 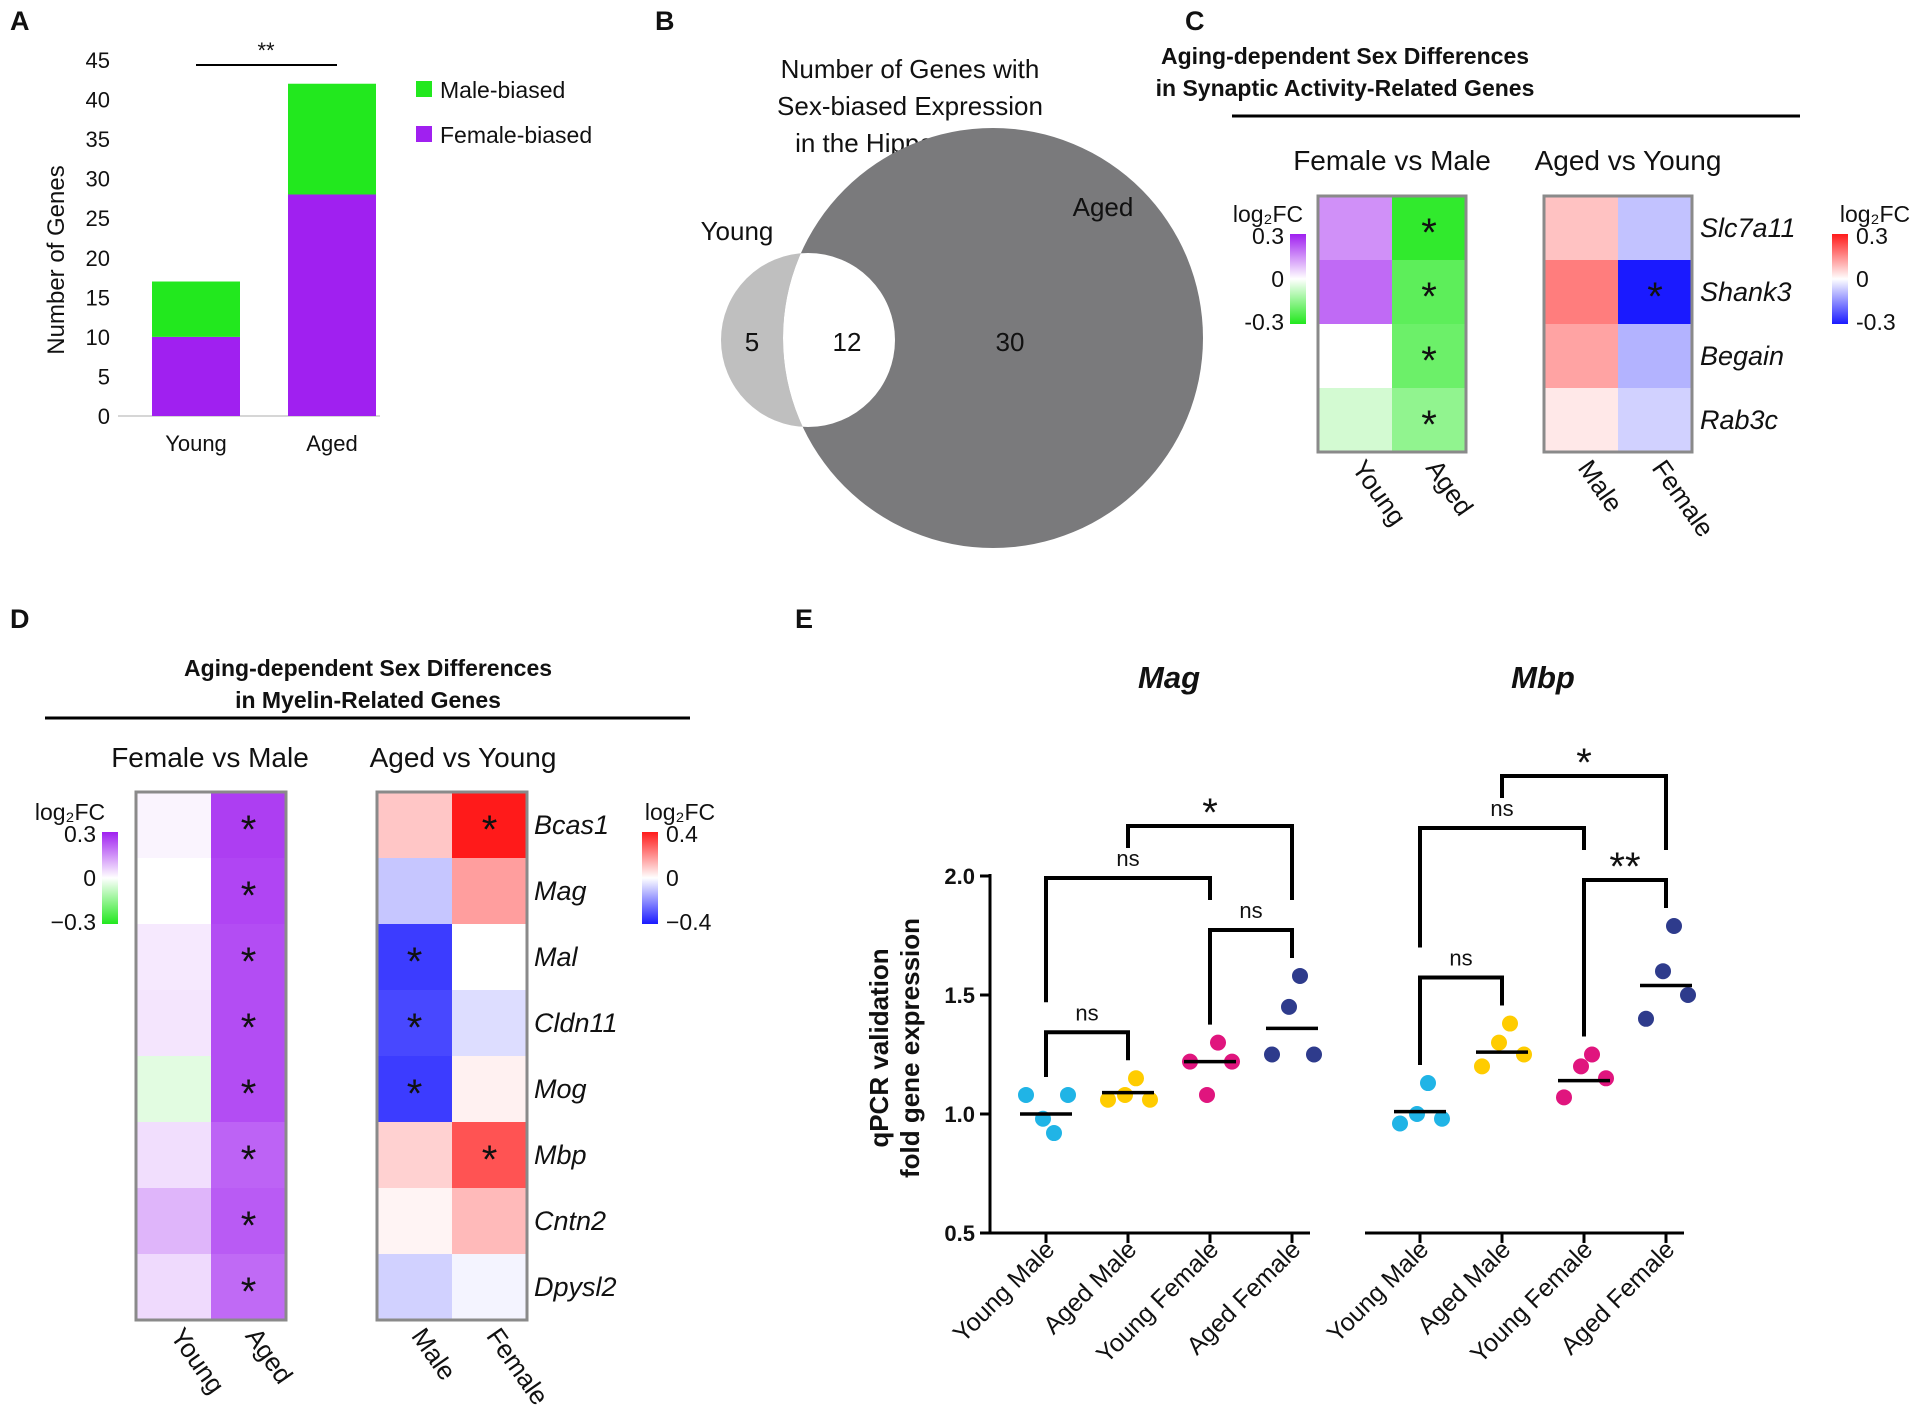 What do you see at coordinates (689, 922) in the screenshot?
I see `panel-d-right-legend-tick: −0.4` at bounding box center [689, 922].